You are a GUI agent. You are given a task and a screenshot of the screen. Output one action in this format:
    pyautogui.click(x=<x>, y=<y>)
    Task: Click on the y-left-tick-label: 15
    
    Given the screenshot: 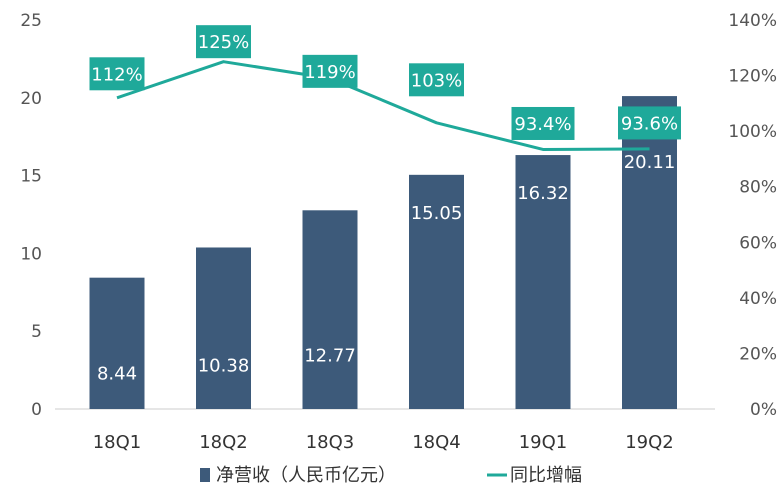 What is the action you would take?
    pyautogui.click(x=31, y=177)
    